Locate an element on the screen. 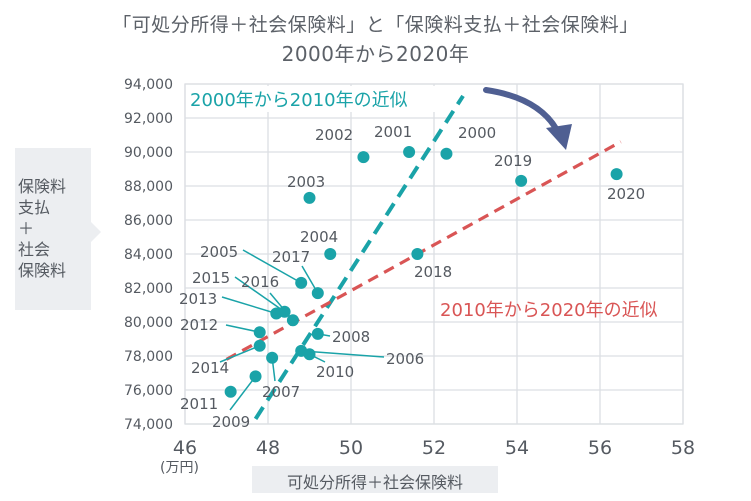 Image resolution: width=751 pixels, height=501 pixels. y-axis-label-box is located at coordinates (53, 229).